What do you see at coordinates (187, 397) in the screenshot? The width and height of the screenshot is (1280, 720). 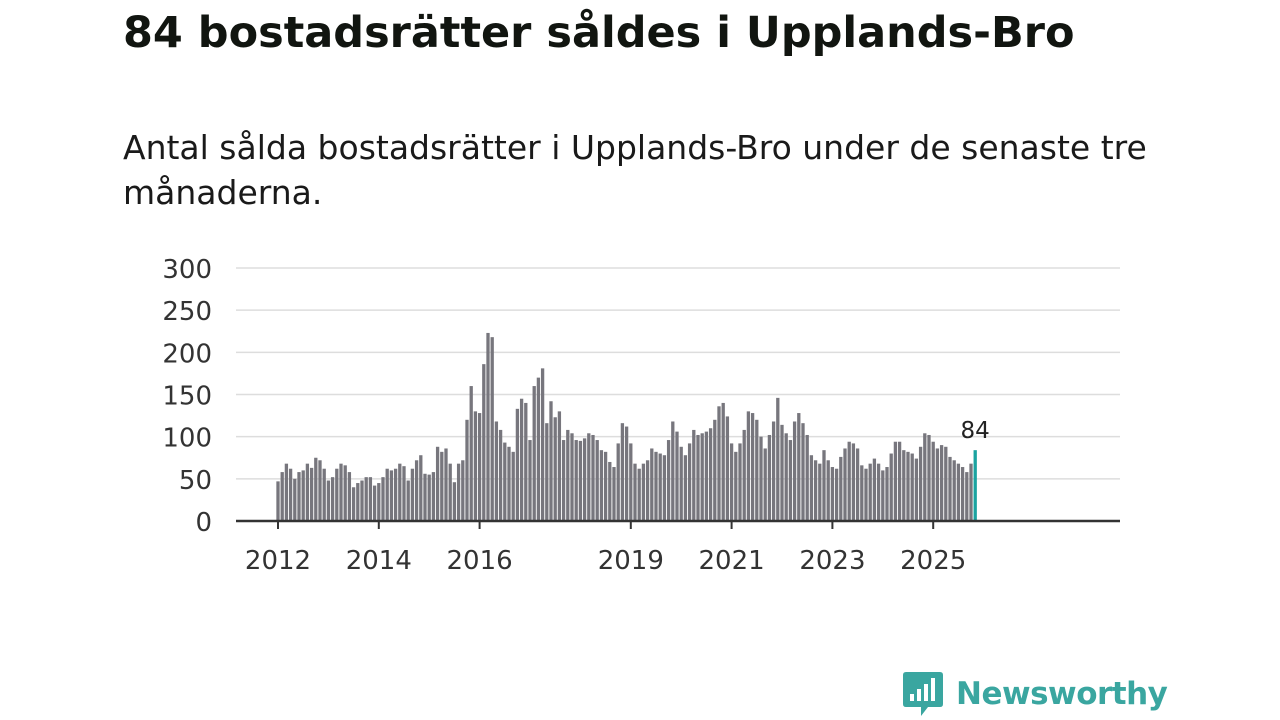 I see `y-tick-label: 150` at bounding box center [187, 397].